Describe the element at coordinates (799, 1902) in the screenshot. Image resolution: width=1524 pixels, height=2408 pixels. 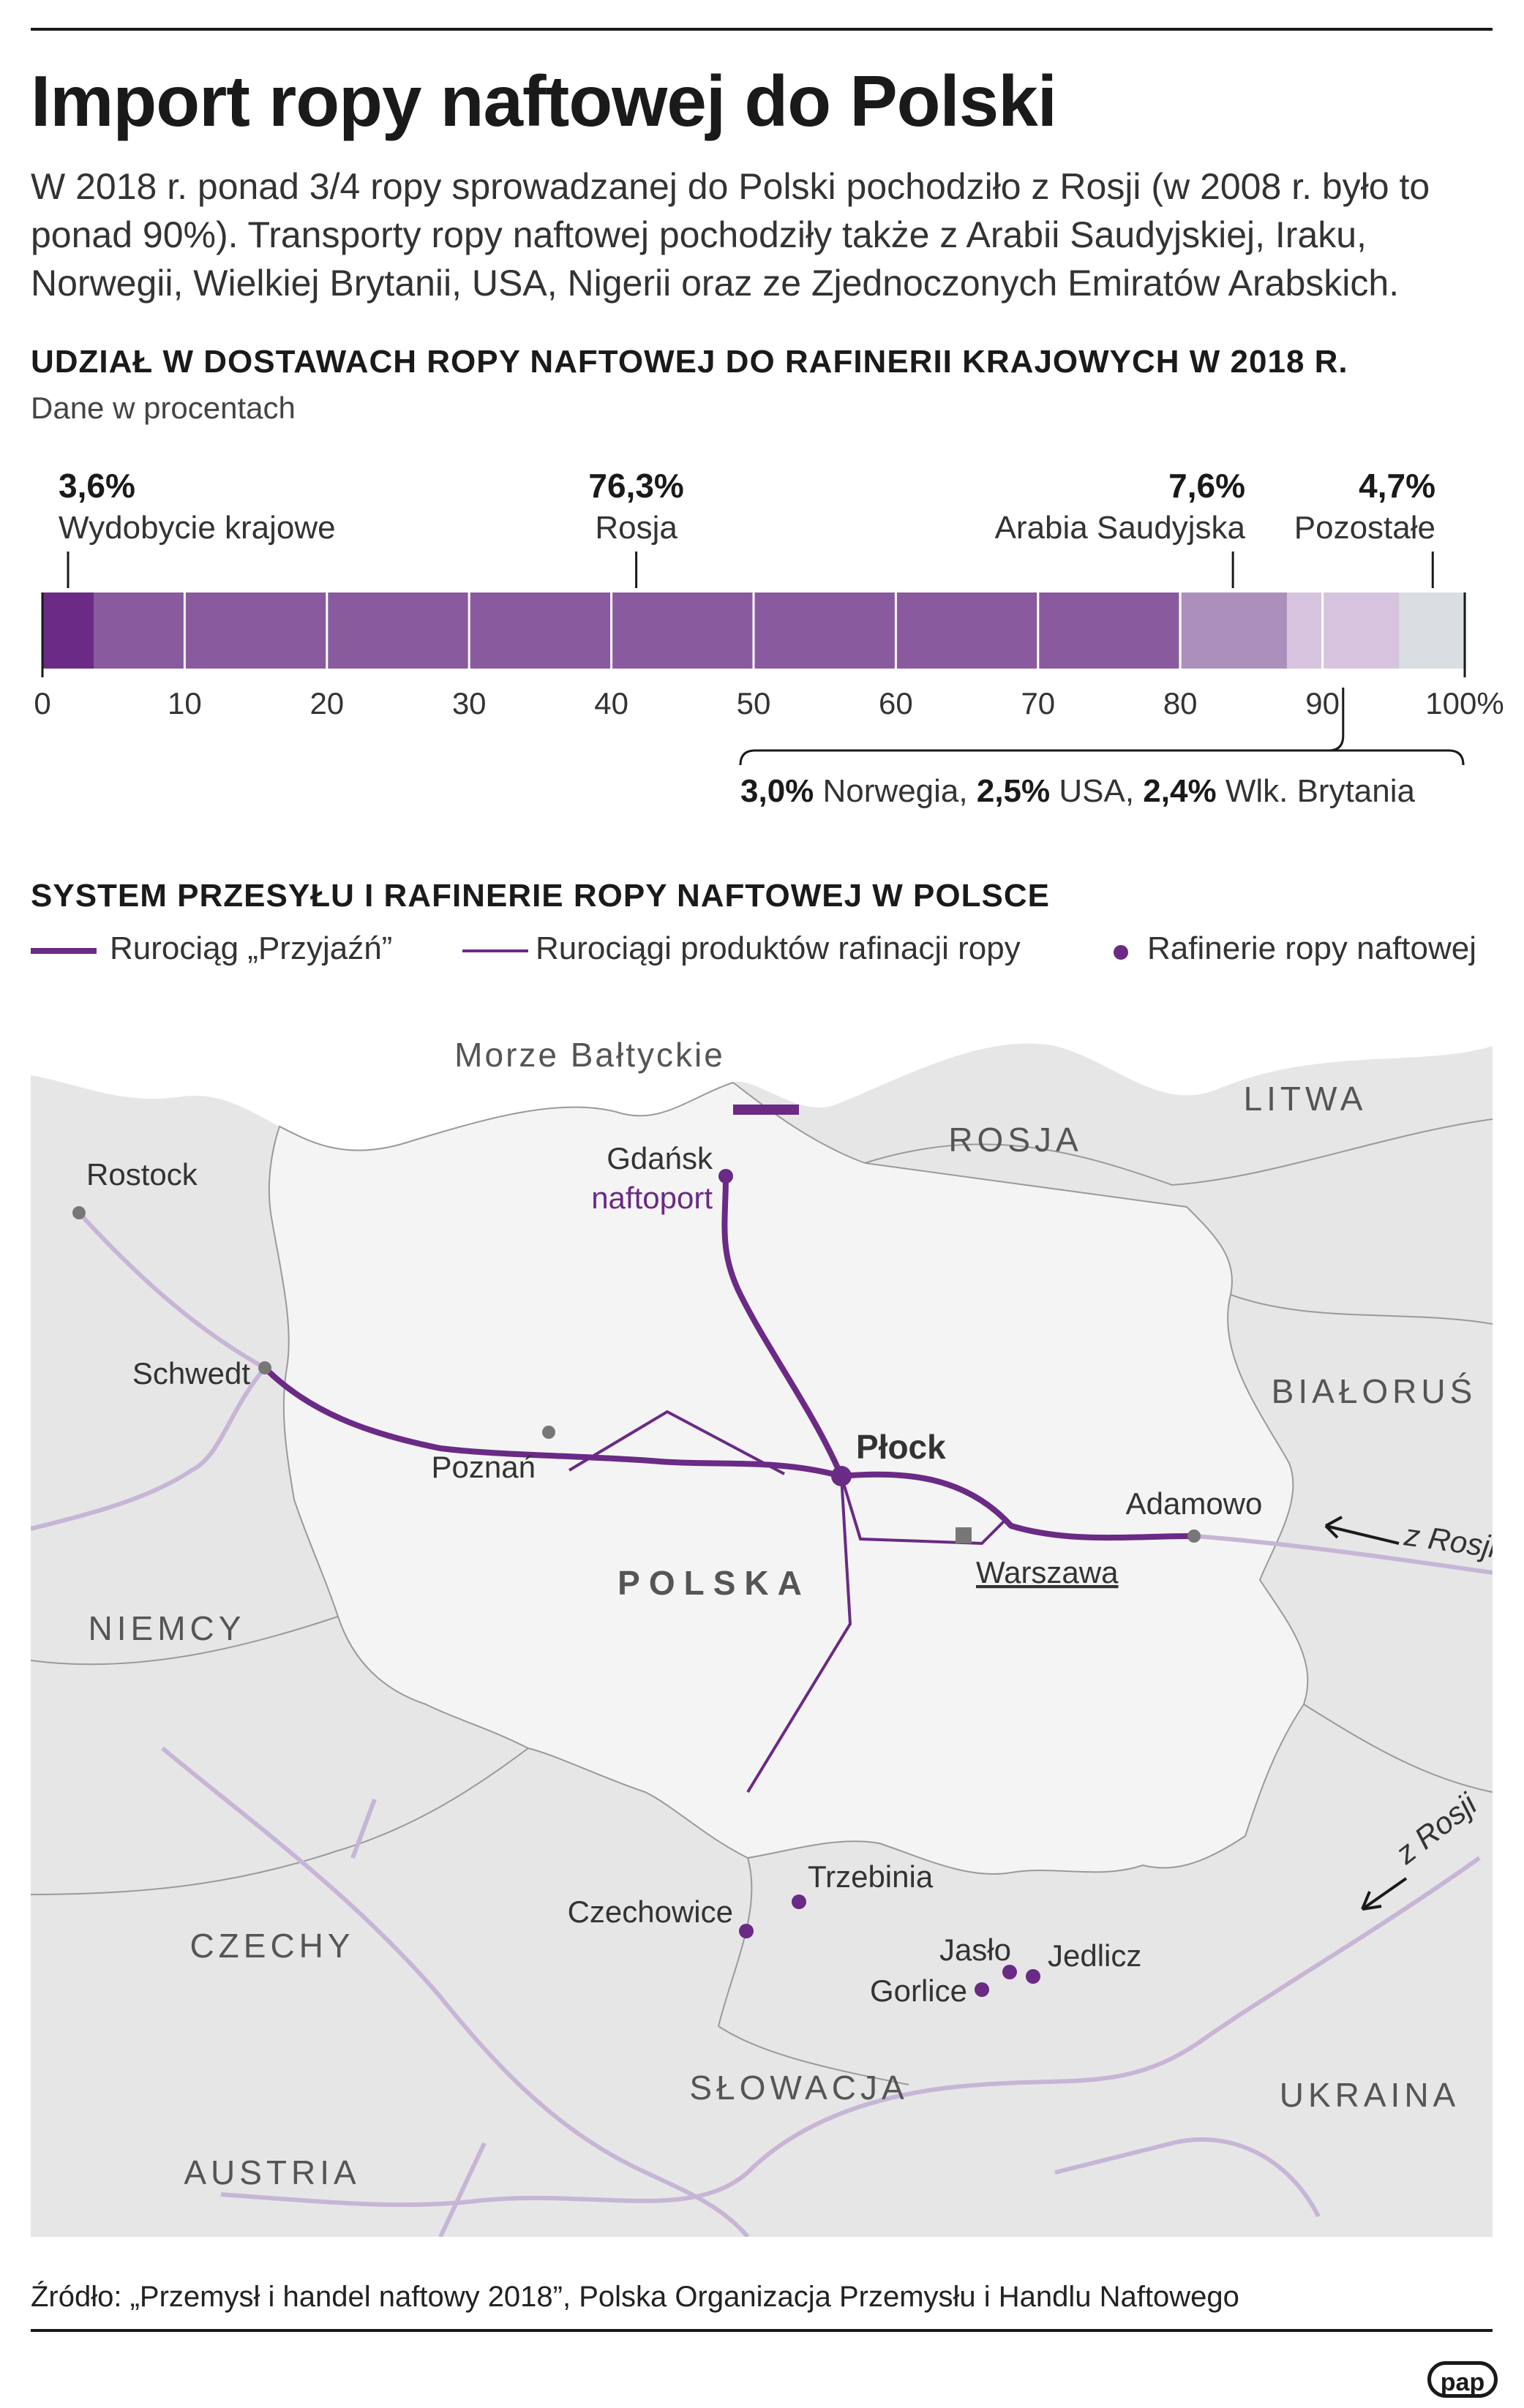
I see `trzebinia-refinery` at that location.